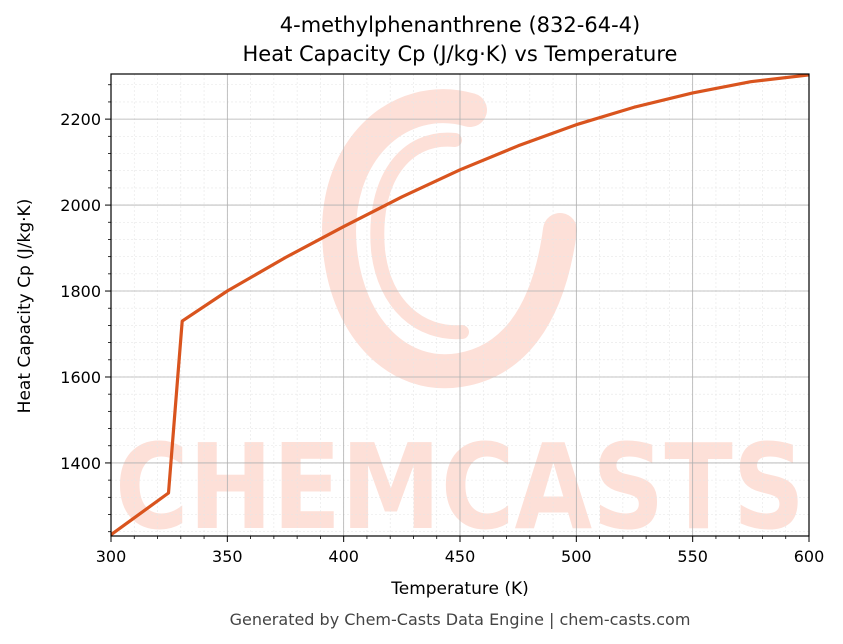  Describe the element at coordinates (419, 236) in the screenshot. I see `watermark-swirl-inner` at that location.